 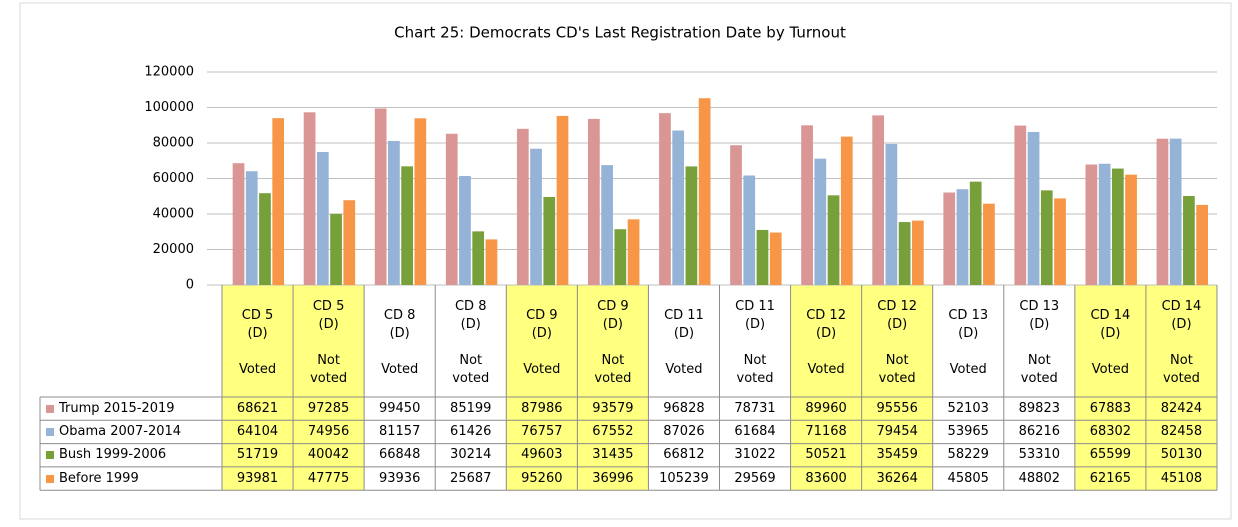 What do you see at coordinates (471, 478) in the screenshot?
I see `data-label: 25687` at bounding box center [471, 478].